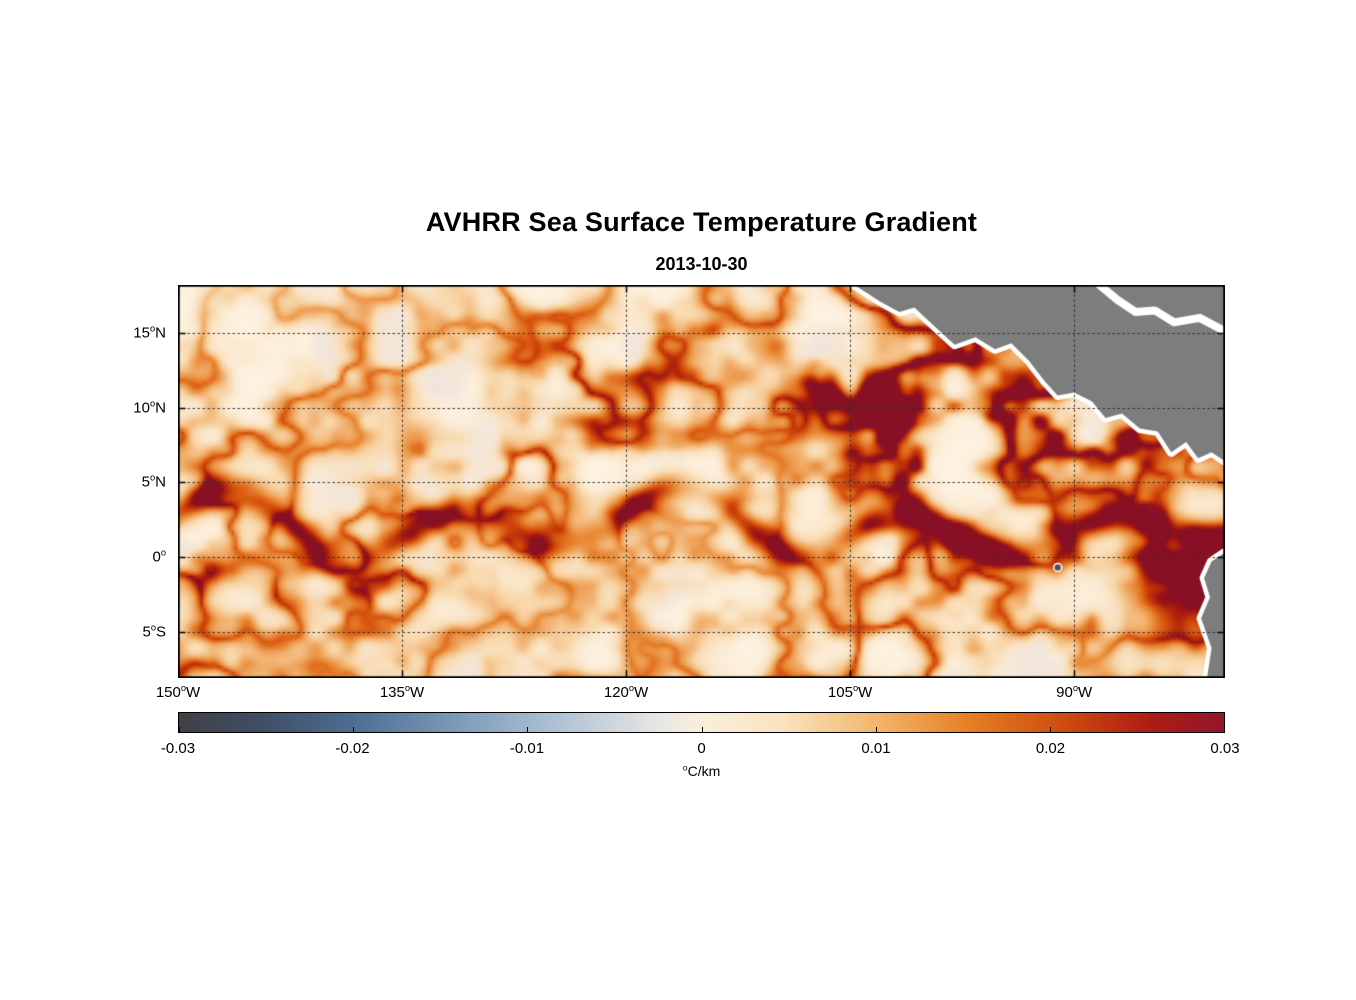 Image resolution: width=1356 pixels, height=1000 pixels. What do you see at coordinates (701, 722) in the screenshot?
I see `colorbar-gradient-bar` at bounding box center [701, 722].